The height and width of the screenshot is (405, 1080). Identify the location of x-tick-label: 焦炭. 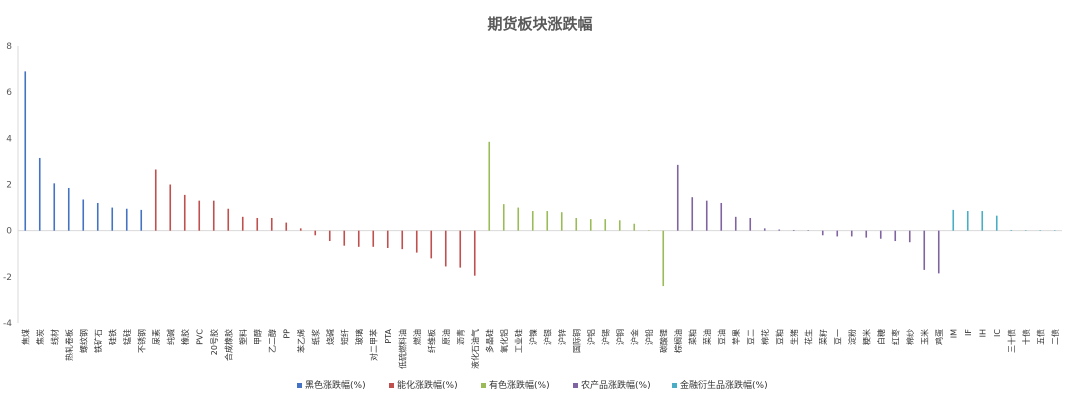
(40, 337).